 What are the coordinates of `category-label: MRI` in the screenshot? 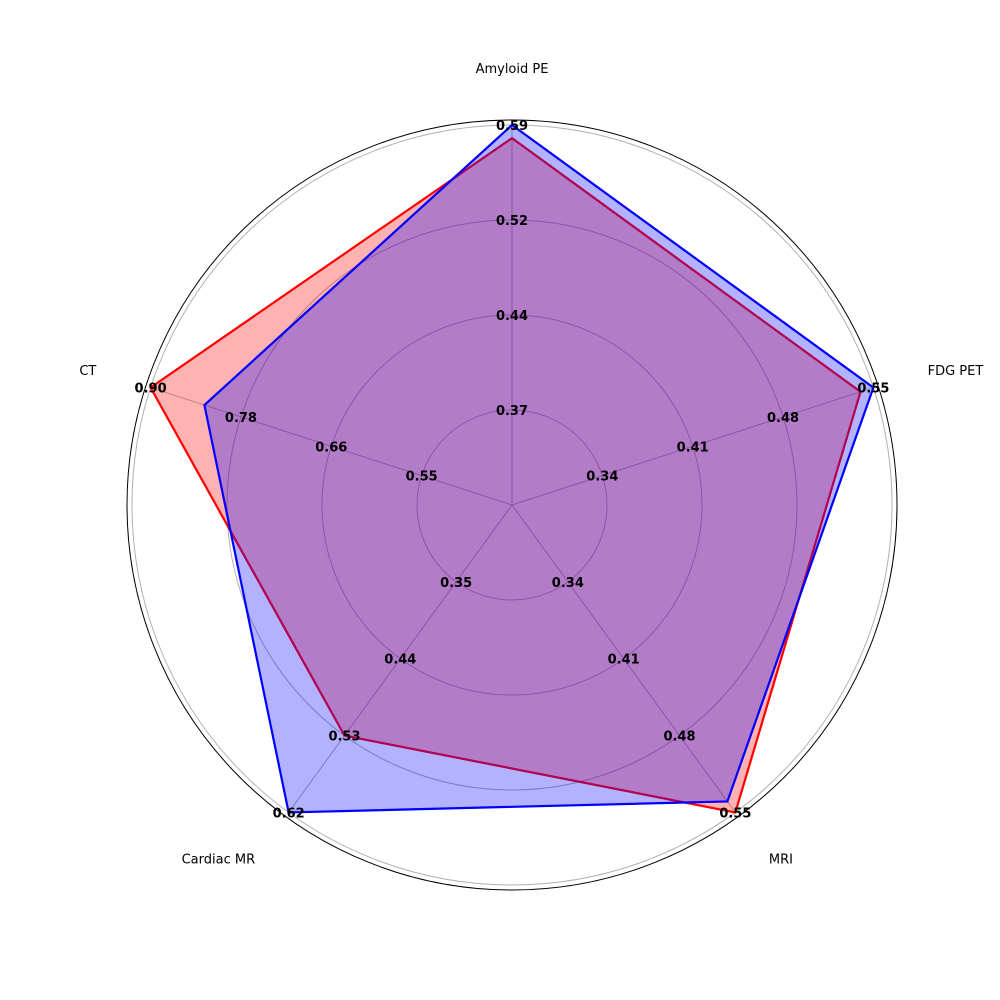 It's located at (781, 860).